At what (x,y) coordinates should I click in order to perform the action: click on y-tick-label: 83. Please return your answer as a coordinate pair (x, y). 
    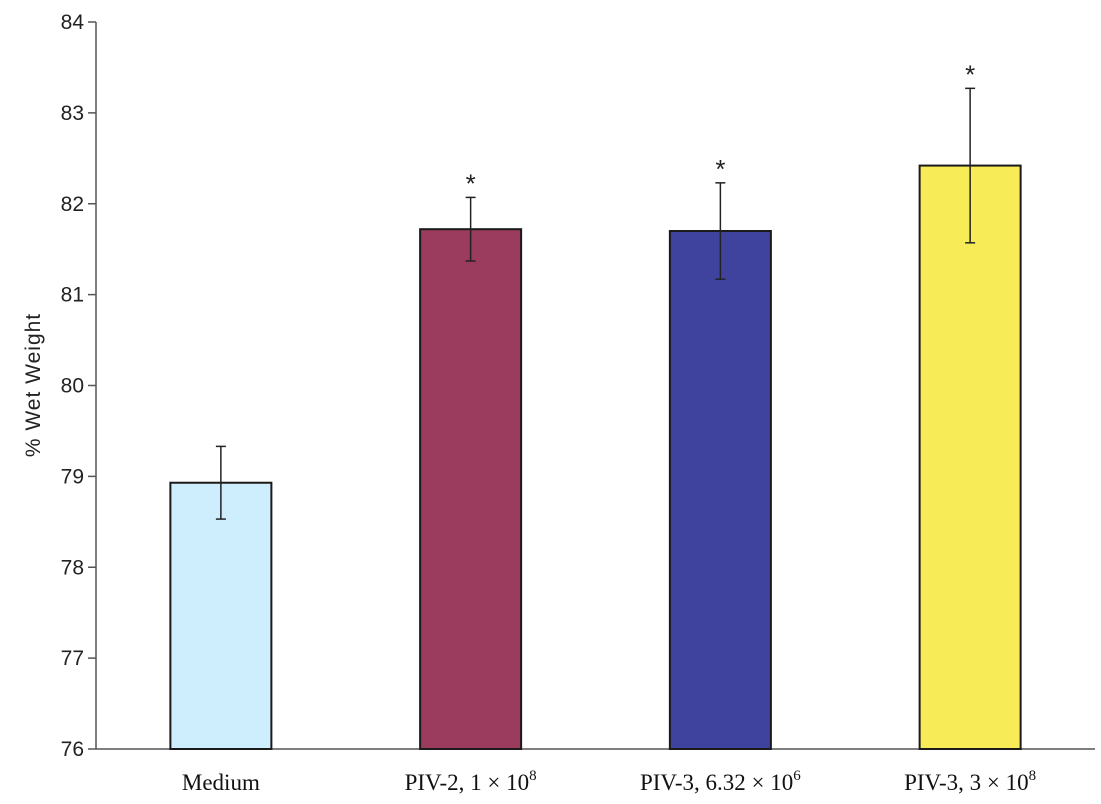
    Looking at the image, I should click on (72, 113).